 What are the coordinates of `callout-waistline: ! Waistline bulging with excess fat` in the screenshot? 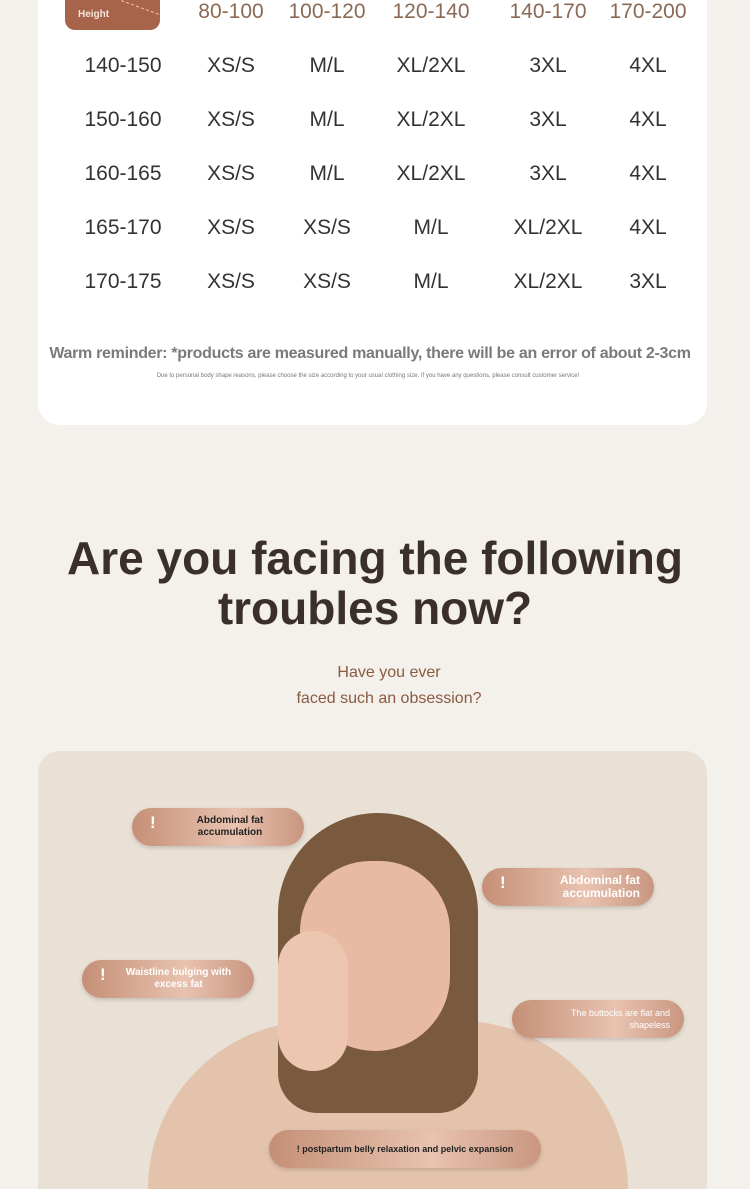 It's located at (168, 979).